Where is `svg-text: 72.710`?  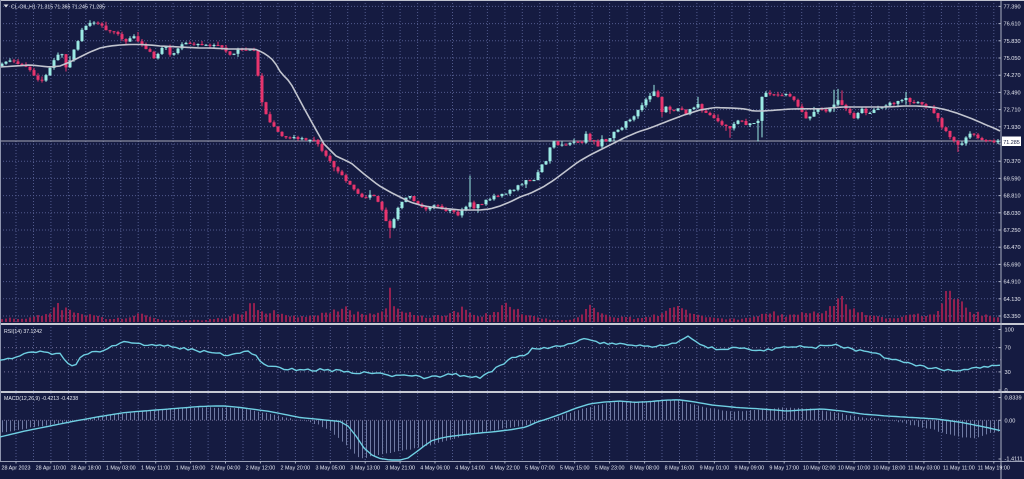
svg-text: 72.710 is located at coordinates (1012, 111).